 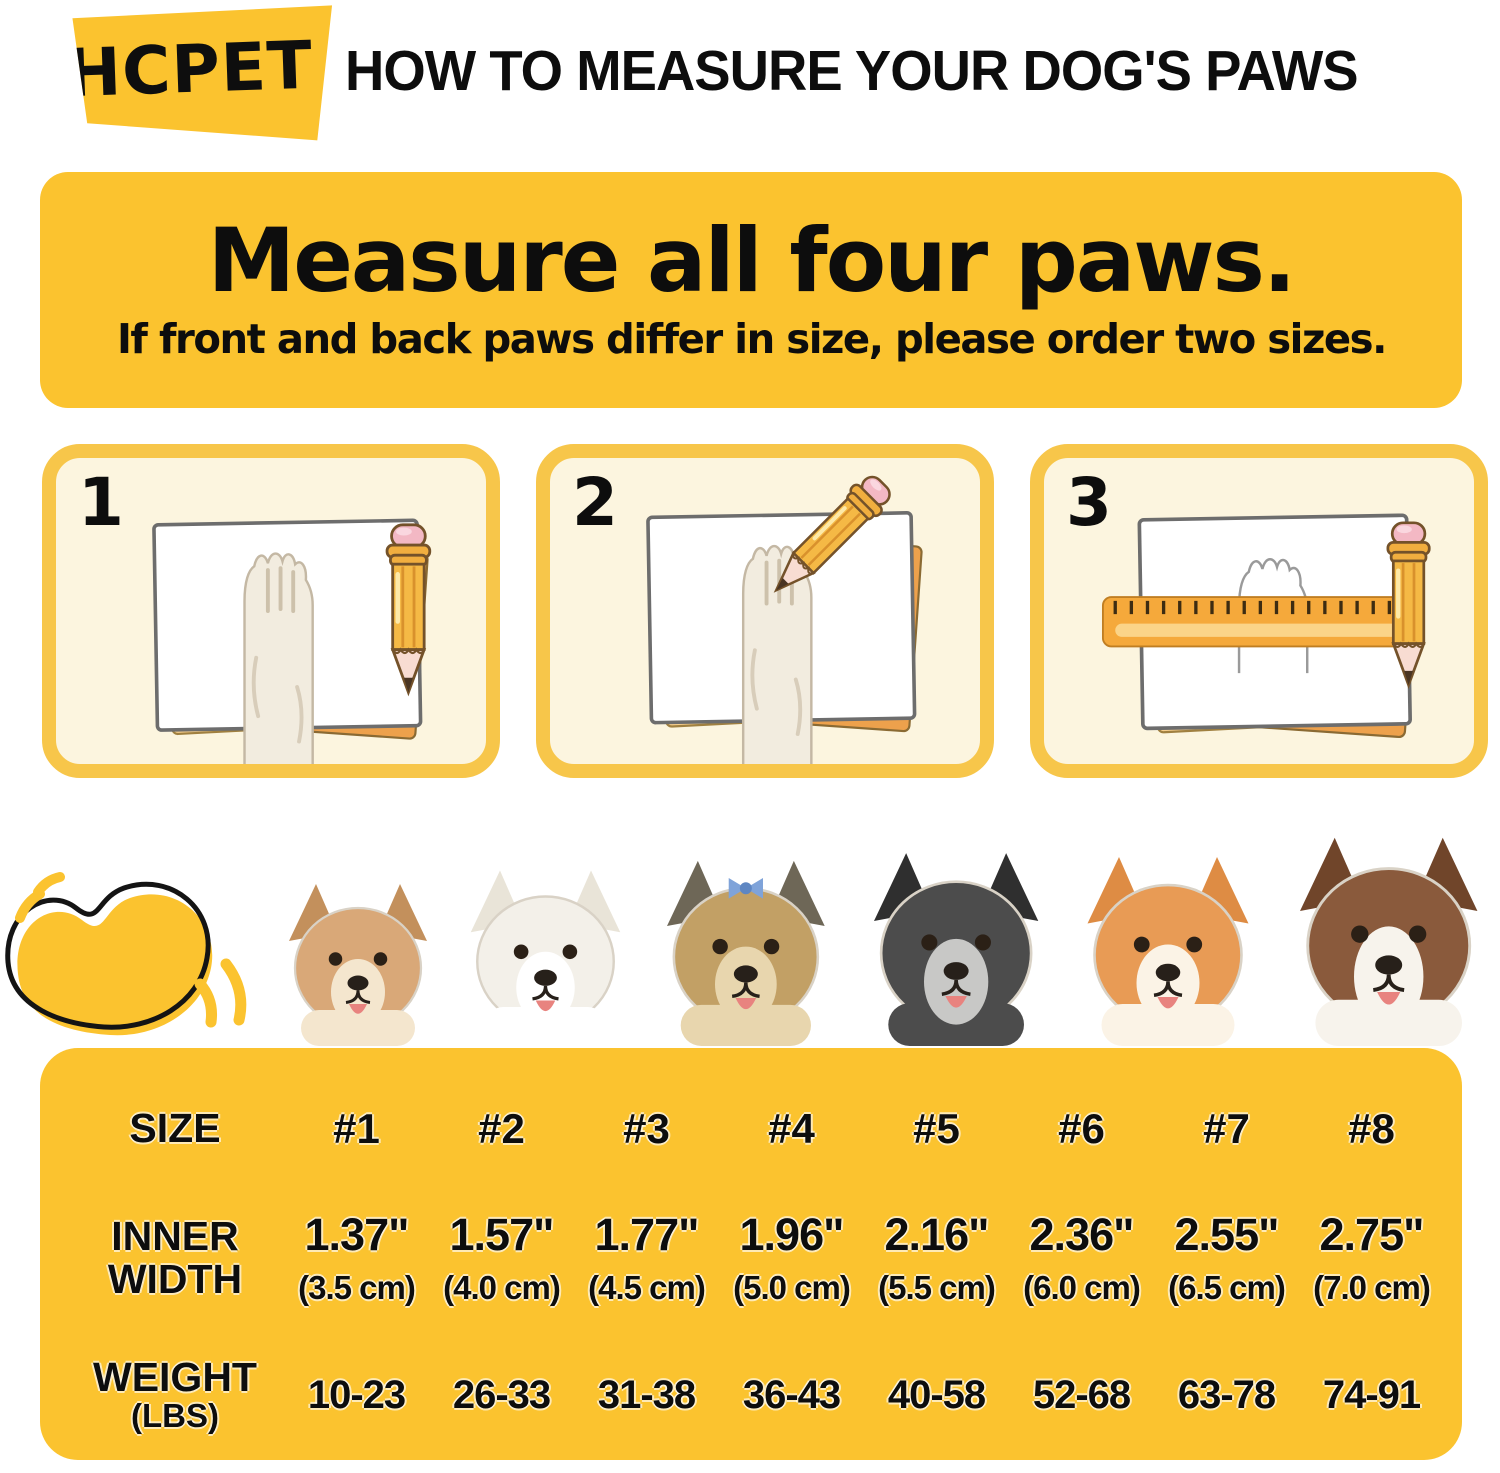 What do you see at coordinates (271, 611) in the screenshot?
I see `step-card-1: 1` at bounding box center [271, 611].